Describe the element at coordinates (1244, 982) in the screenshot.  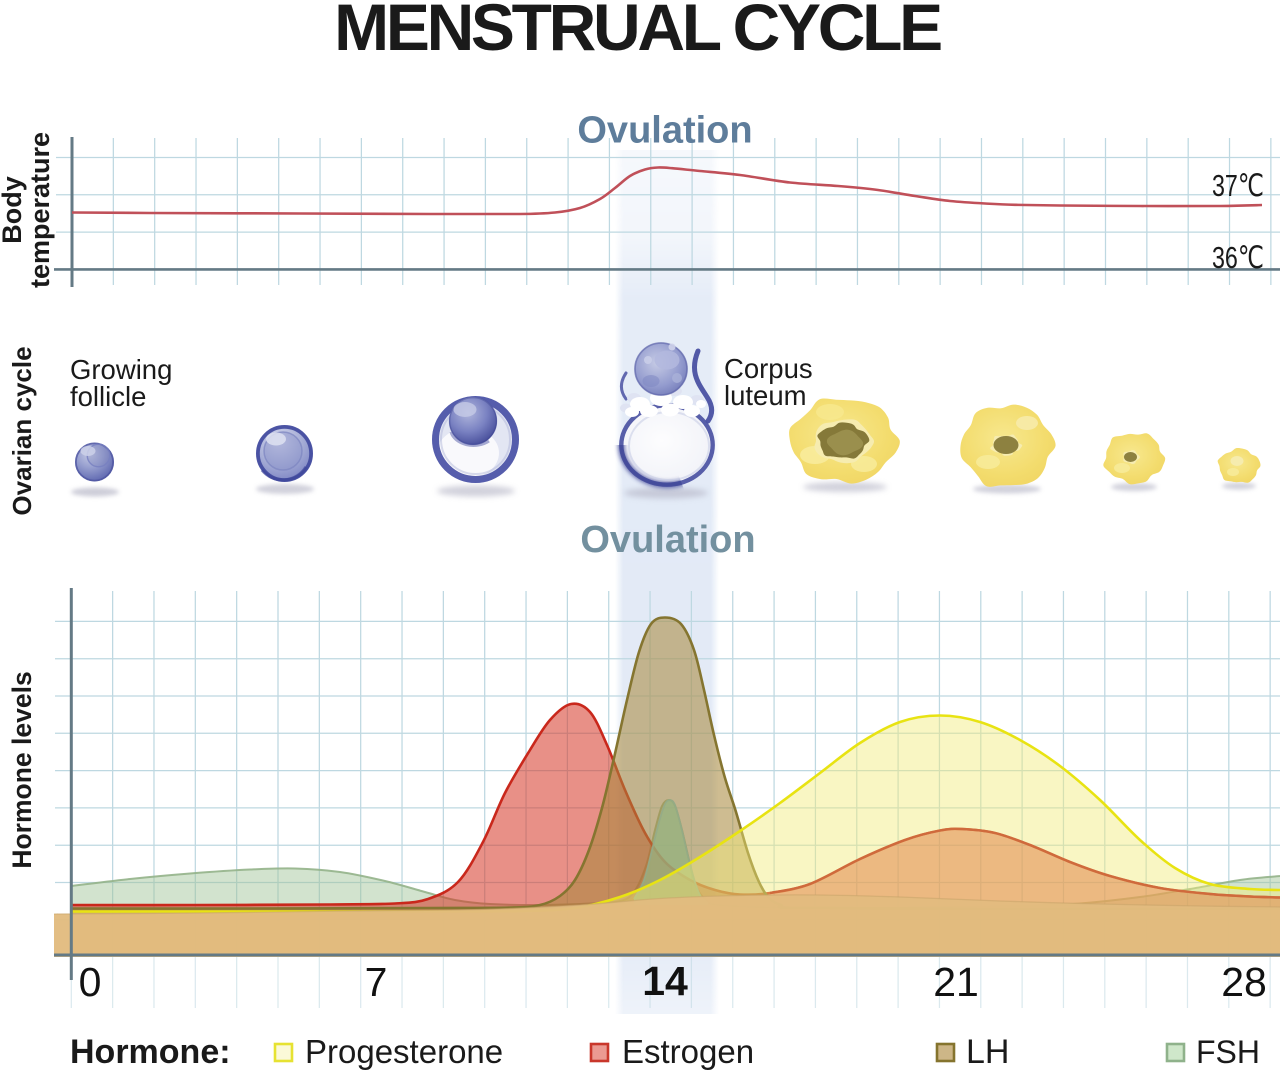
I see `svg-text: 28` at that location.